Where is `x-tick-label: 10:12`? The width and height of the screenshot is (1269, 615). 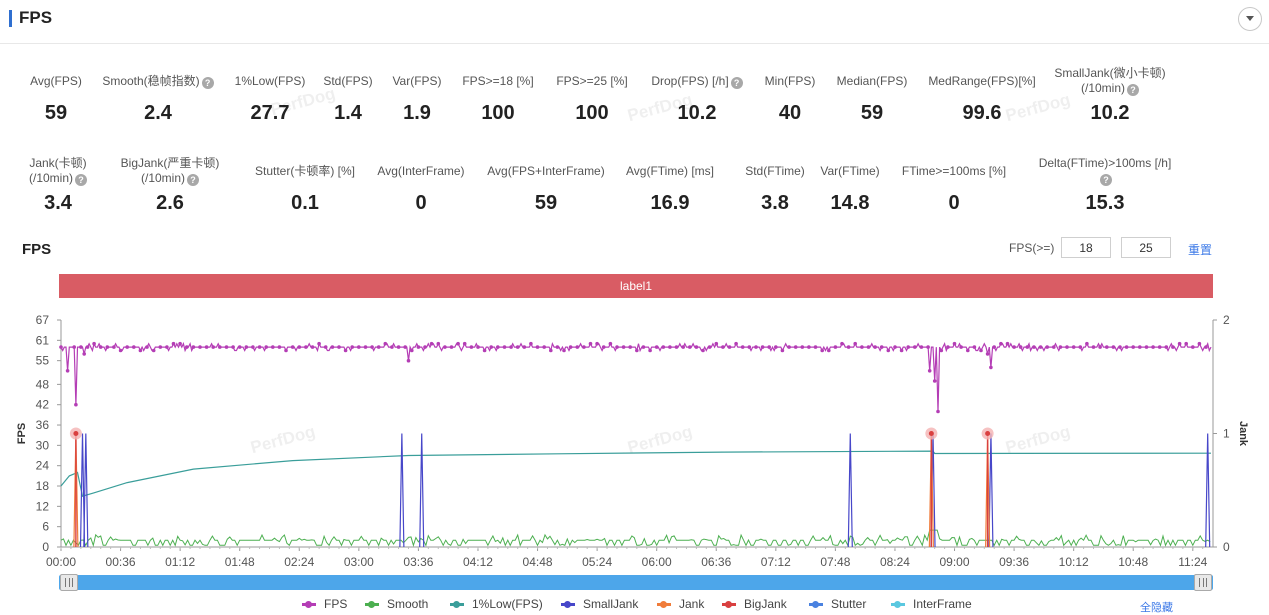 x-tick-label: 10:12 is located at coordinates (1074, 562).